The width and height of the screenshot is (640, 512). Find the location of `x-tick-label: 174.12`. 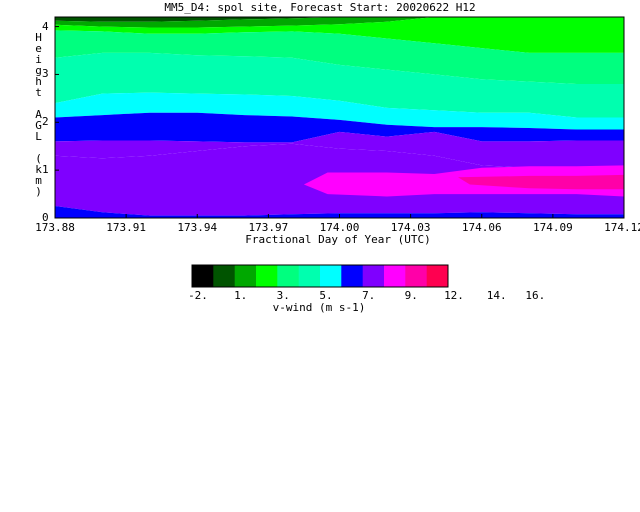

x-tick-label: 174.12 is located at coordinates (622, 227).